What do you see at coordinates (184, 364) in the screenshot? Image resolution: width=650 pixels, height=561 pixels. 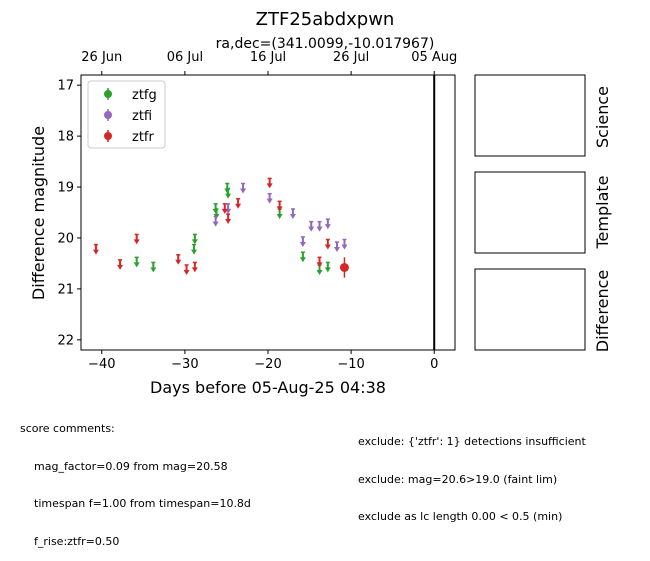 I see `x-tick-label: −30` at bounding box center [184, 364].